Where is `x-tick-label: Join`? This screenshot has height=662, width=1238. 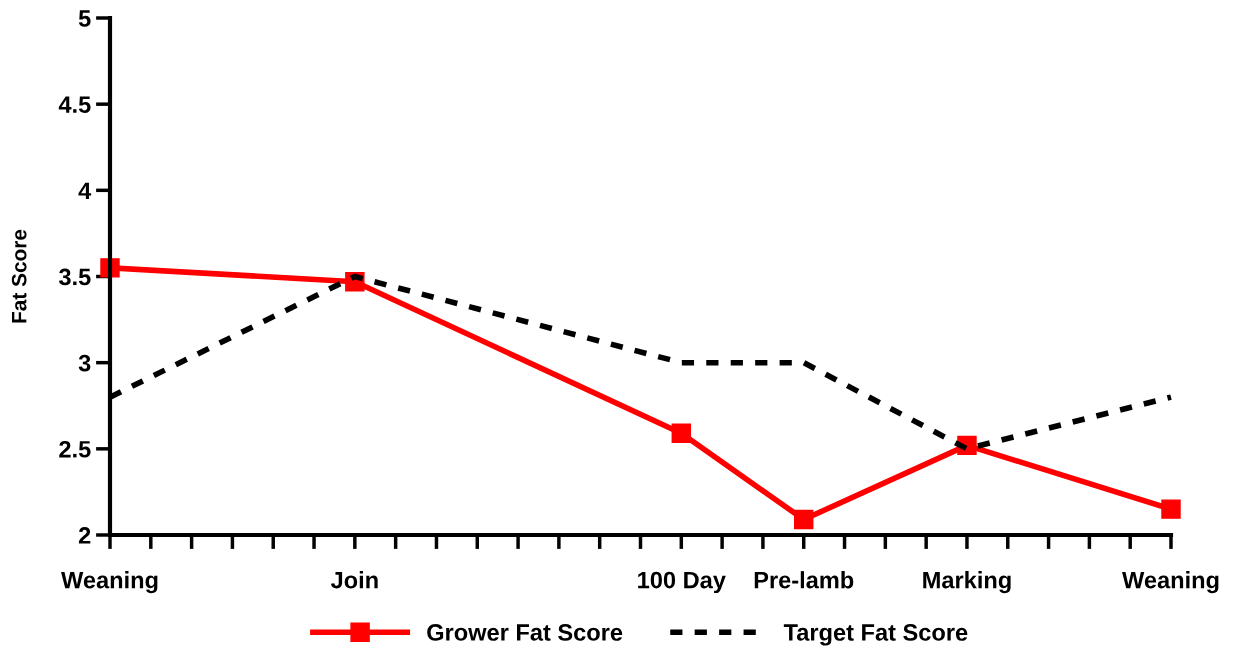 x-tick-label: Join is located at coordinates (354, 580).